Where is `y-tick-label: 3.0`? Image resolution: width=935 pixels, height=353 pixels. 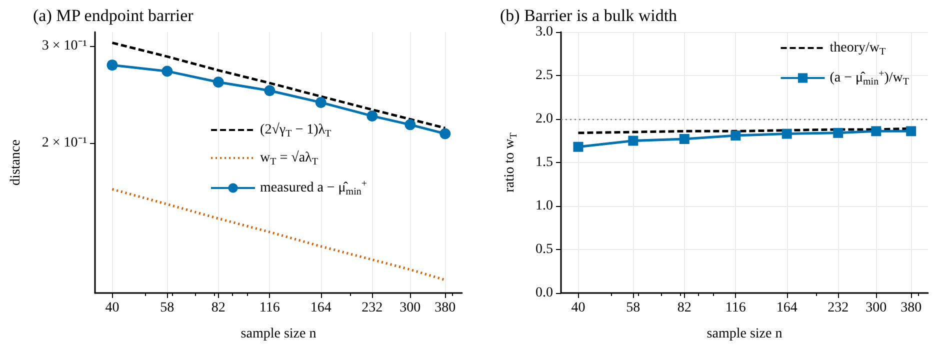 y-tick-label: 3.0 is located at coordinates (544, 32).